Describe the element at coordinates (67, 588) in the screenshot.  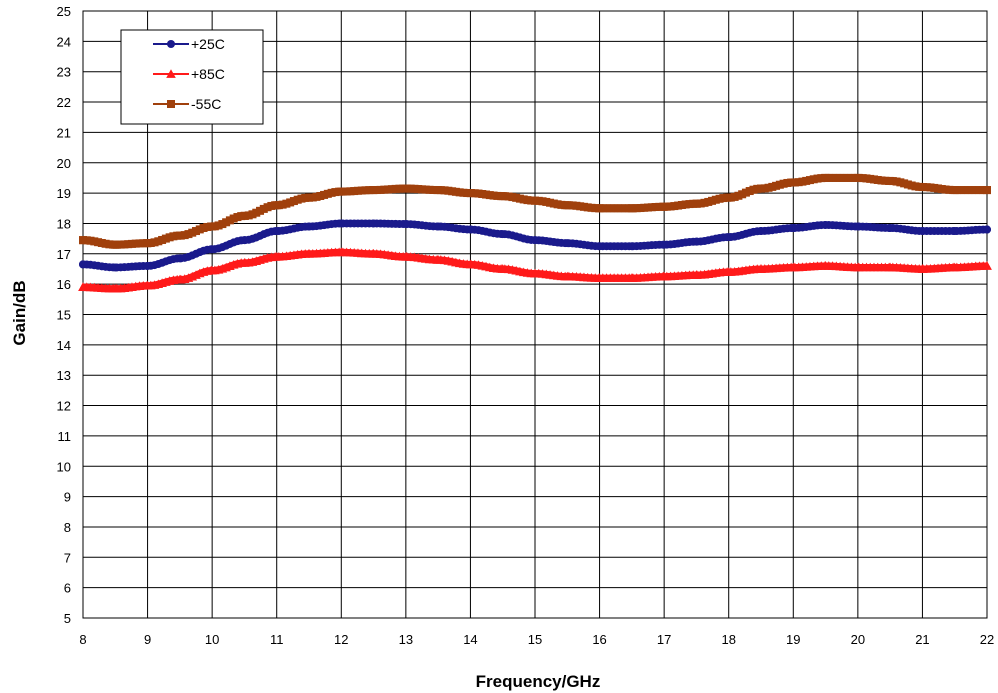
I see `y-tick-label: 6` at that location.